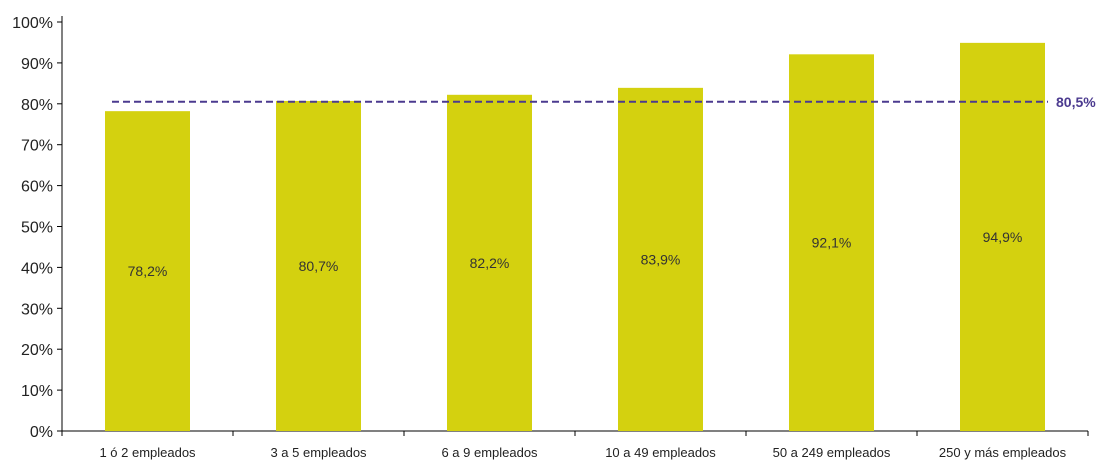 This screenshot has width=1101, height=463. I want to click on y-tick-label: 90%, so click(37, 64).